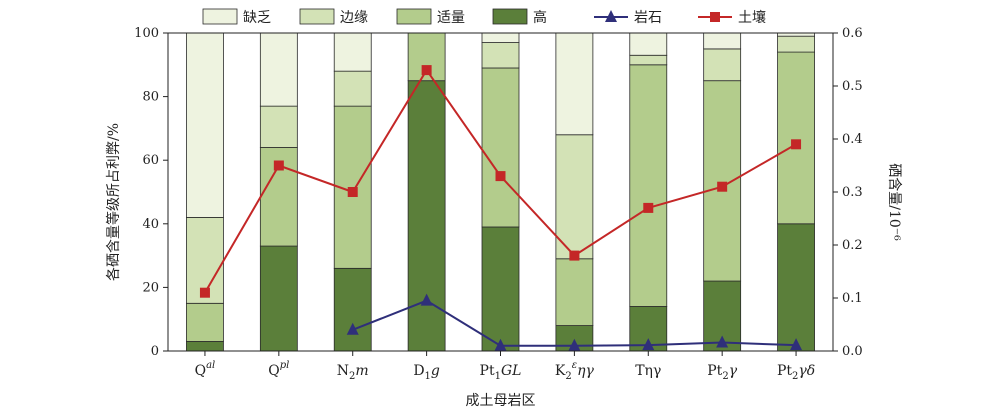 Image resolution: width=1000 pixels, height=416 pixels. What do you see at coordinates (150, 287) in the screenshot?
I see `y-tick-label: 20` at bounding box center [150, 287].